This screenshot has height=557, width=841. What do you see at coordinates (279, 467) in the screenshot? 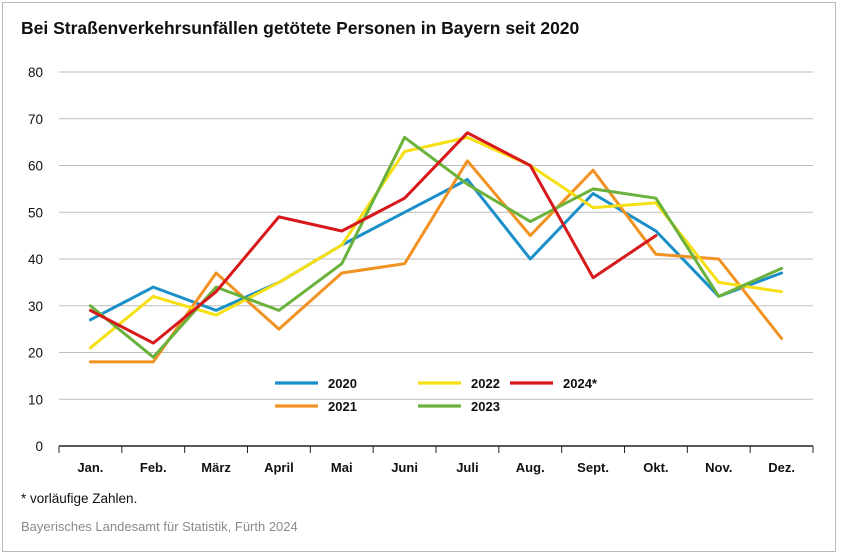
I see `x-tick-label-3: April` at bounding box center [279, 467].